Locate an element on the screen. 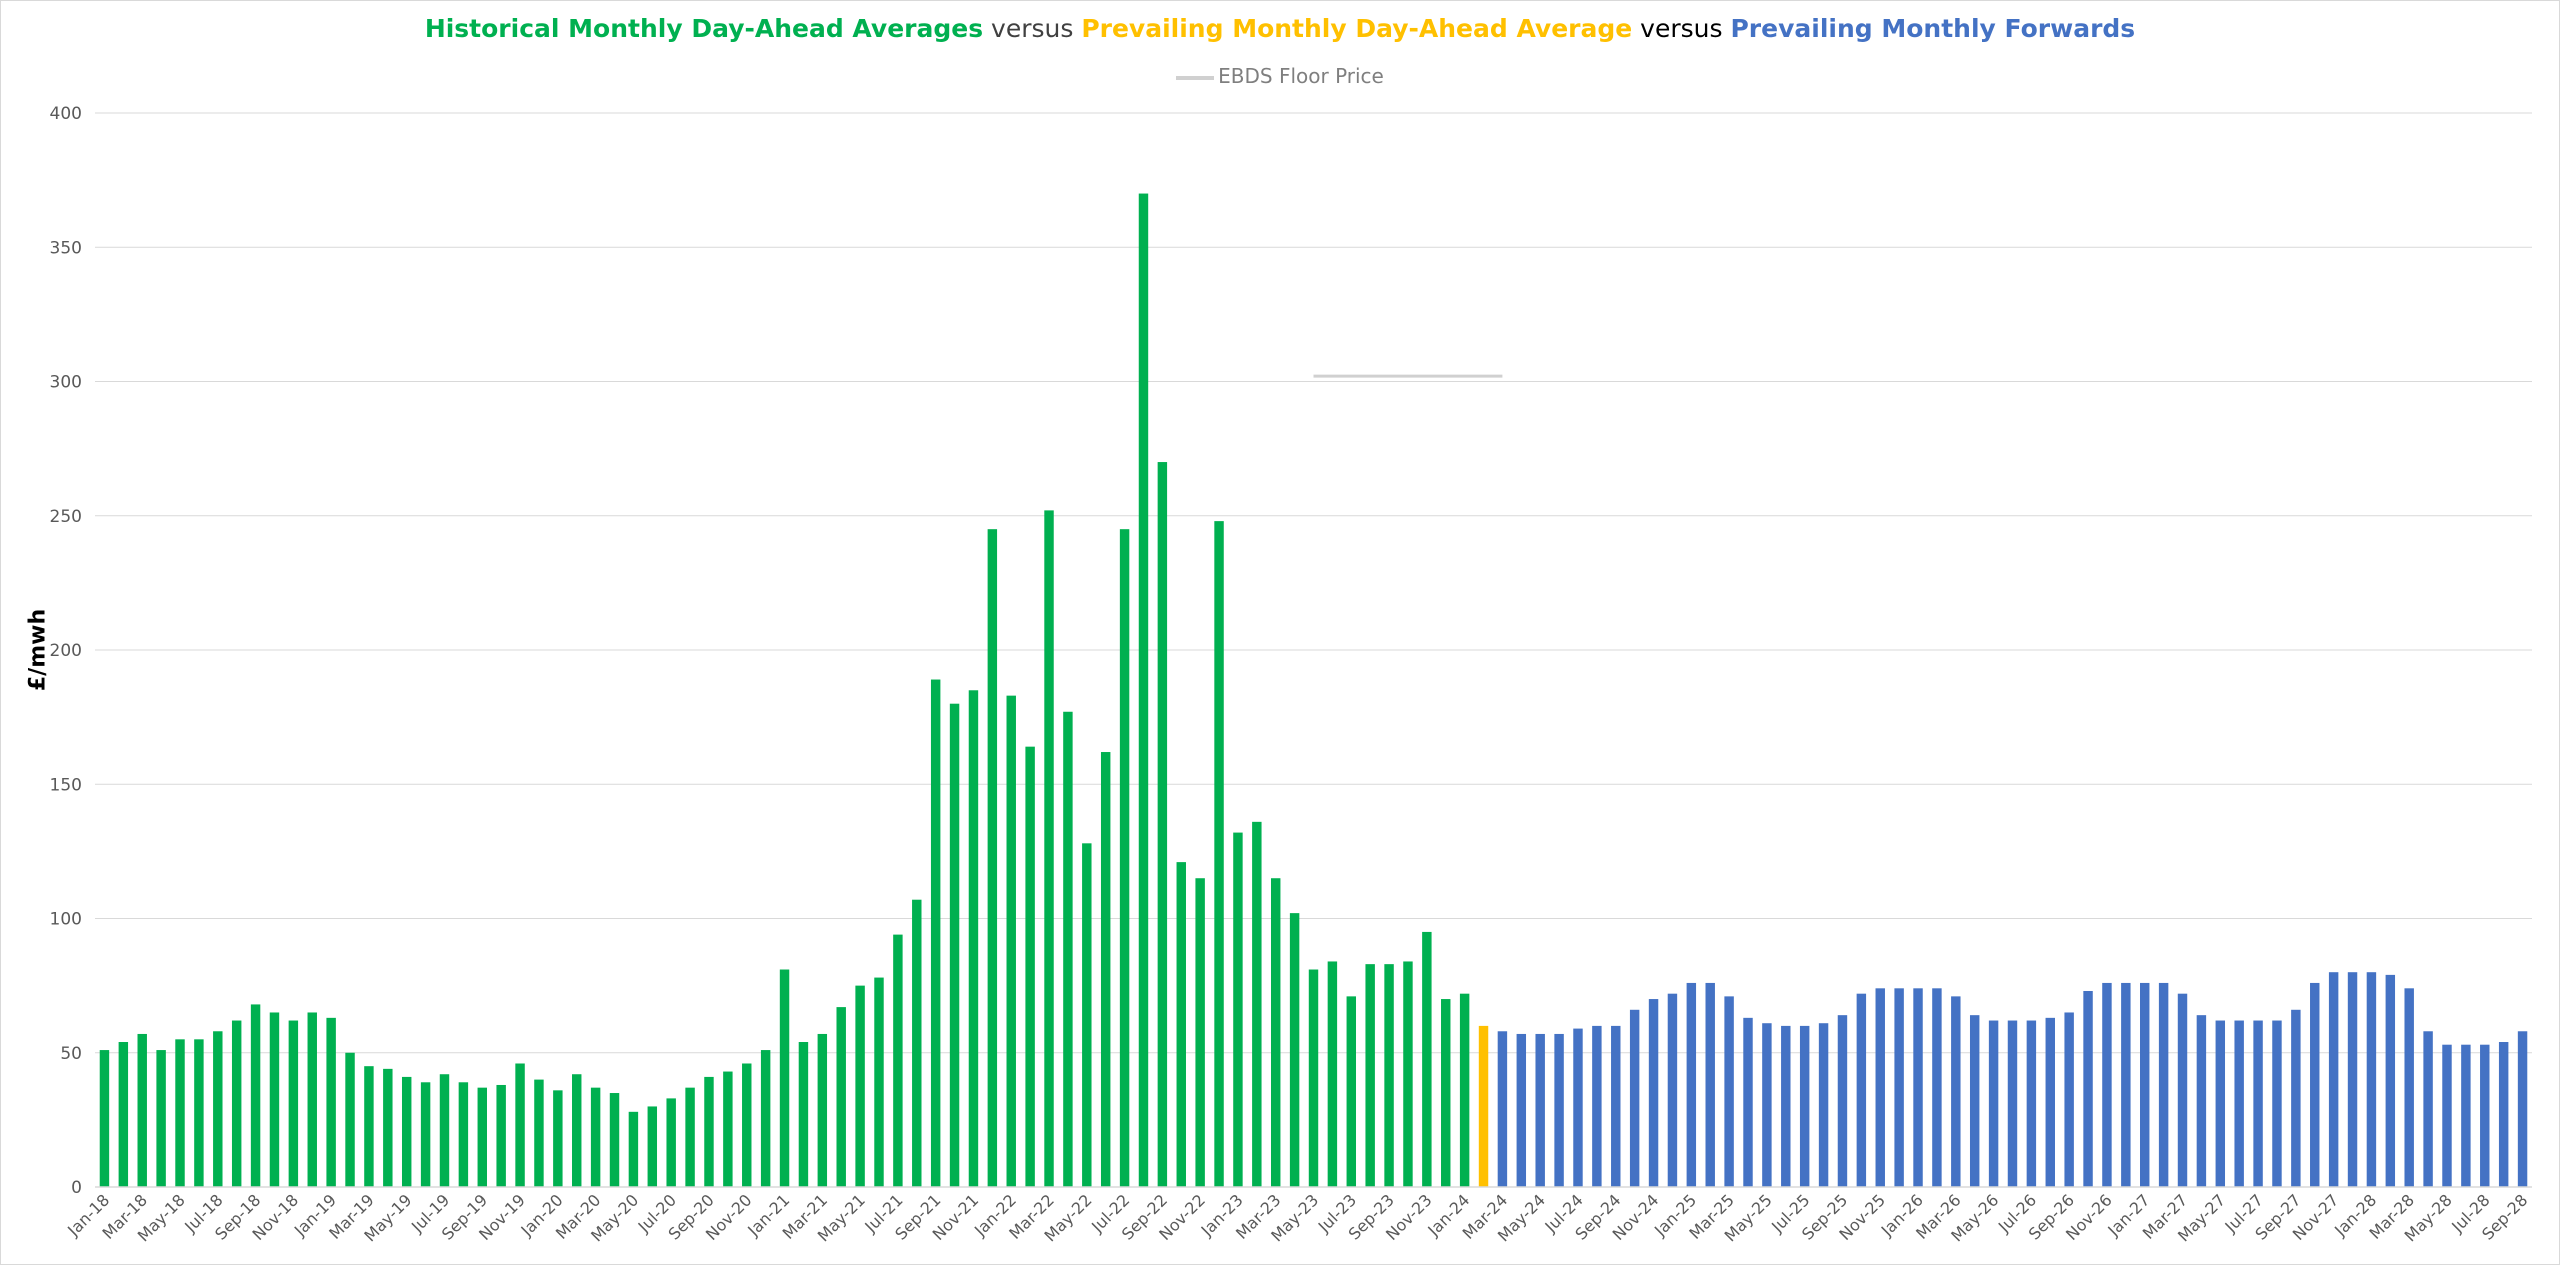 This screenshot has width=2560, height=1265. chart-legend: EBDS Floor Price is located at coordinates (1280, 76).